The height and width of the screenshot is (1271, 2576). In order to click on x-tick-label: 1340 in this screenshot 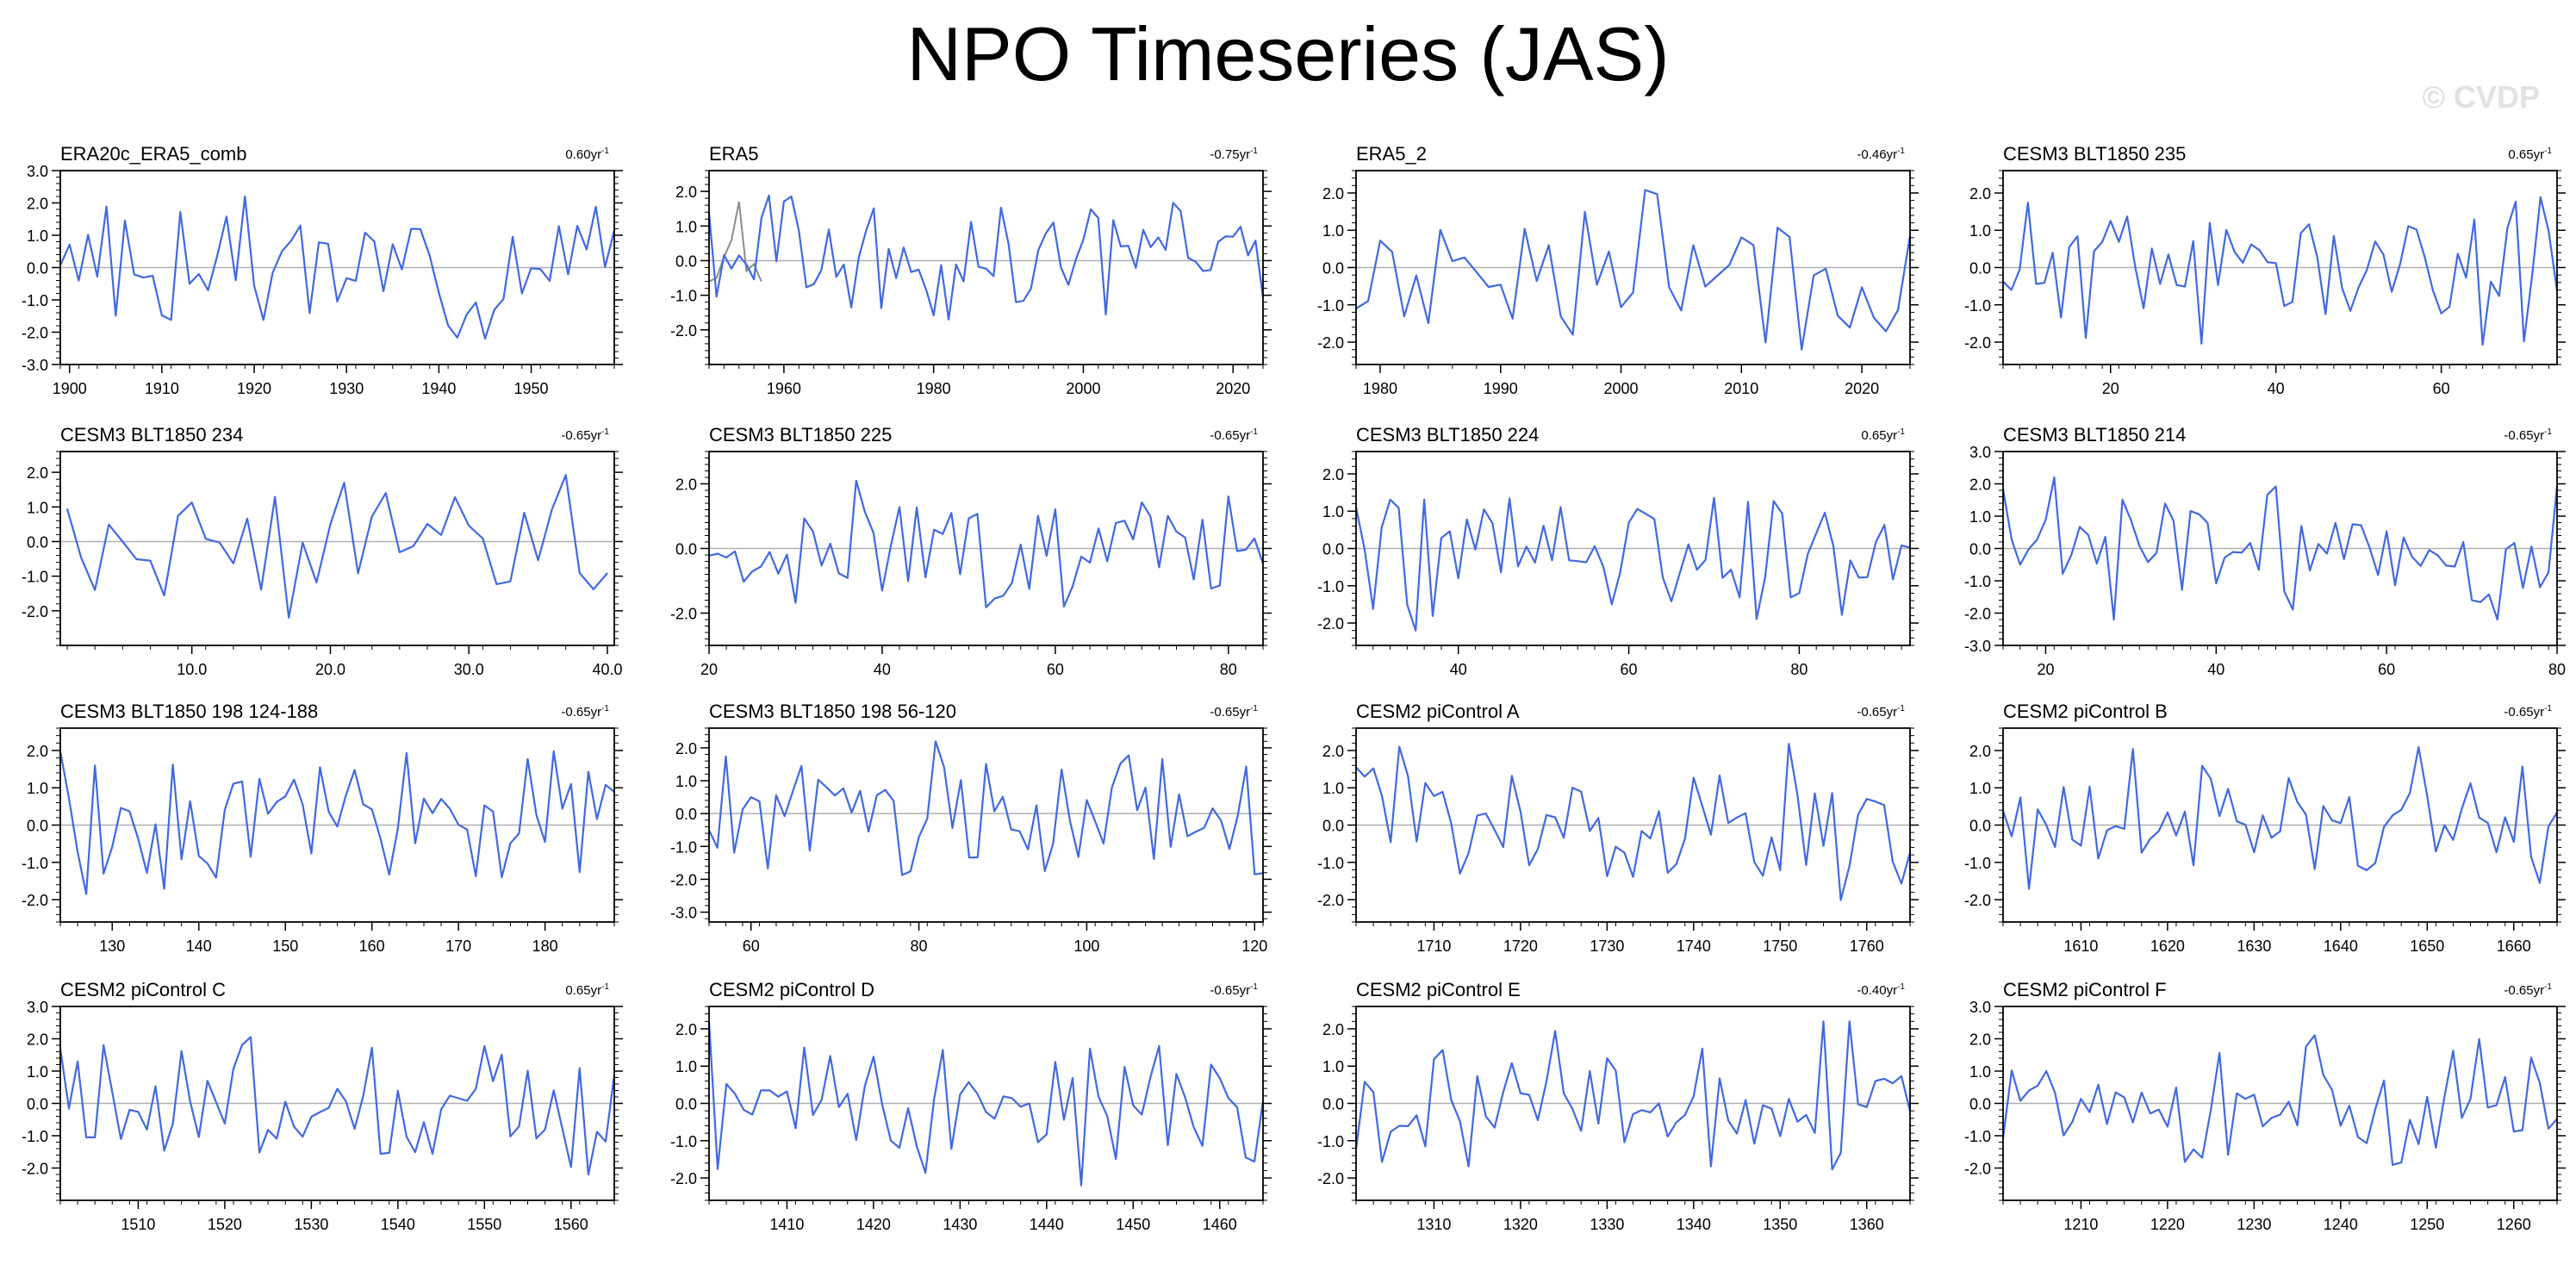, I will do `click(1694, 1224)`.